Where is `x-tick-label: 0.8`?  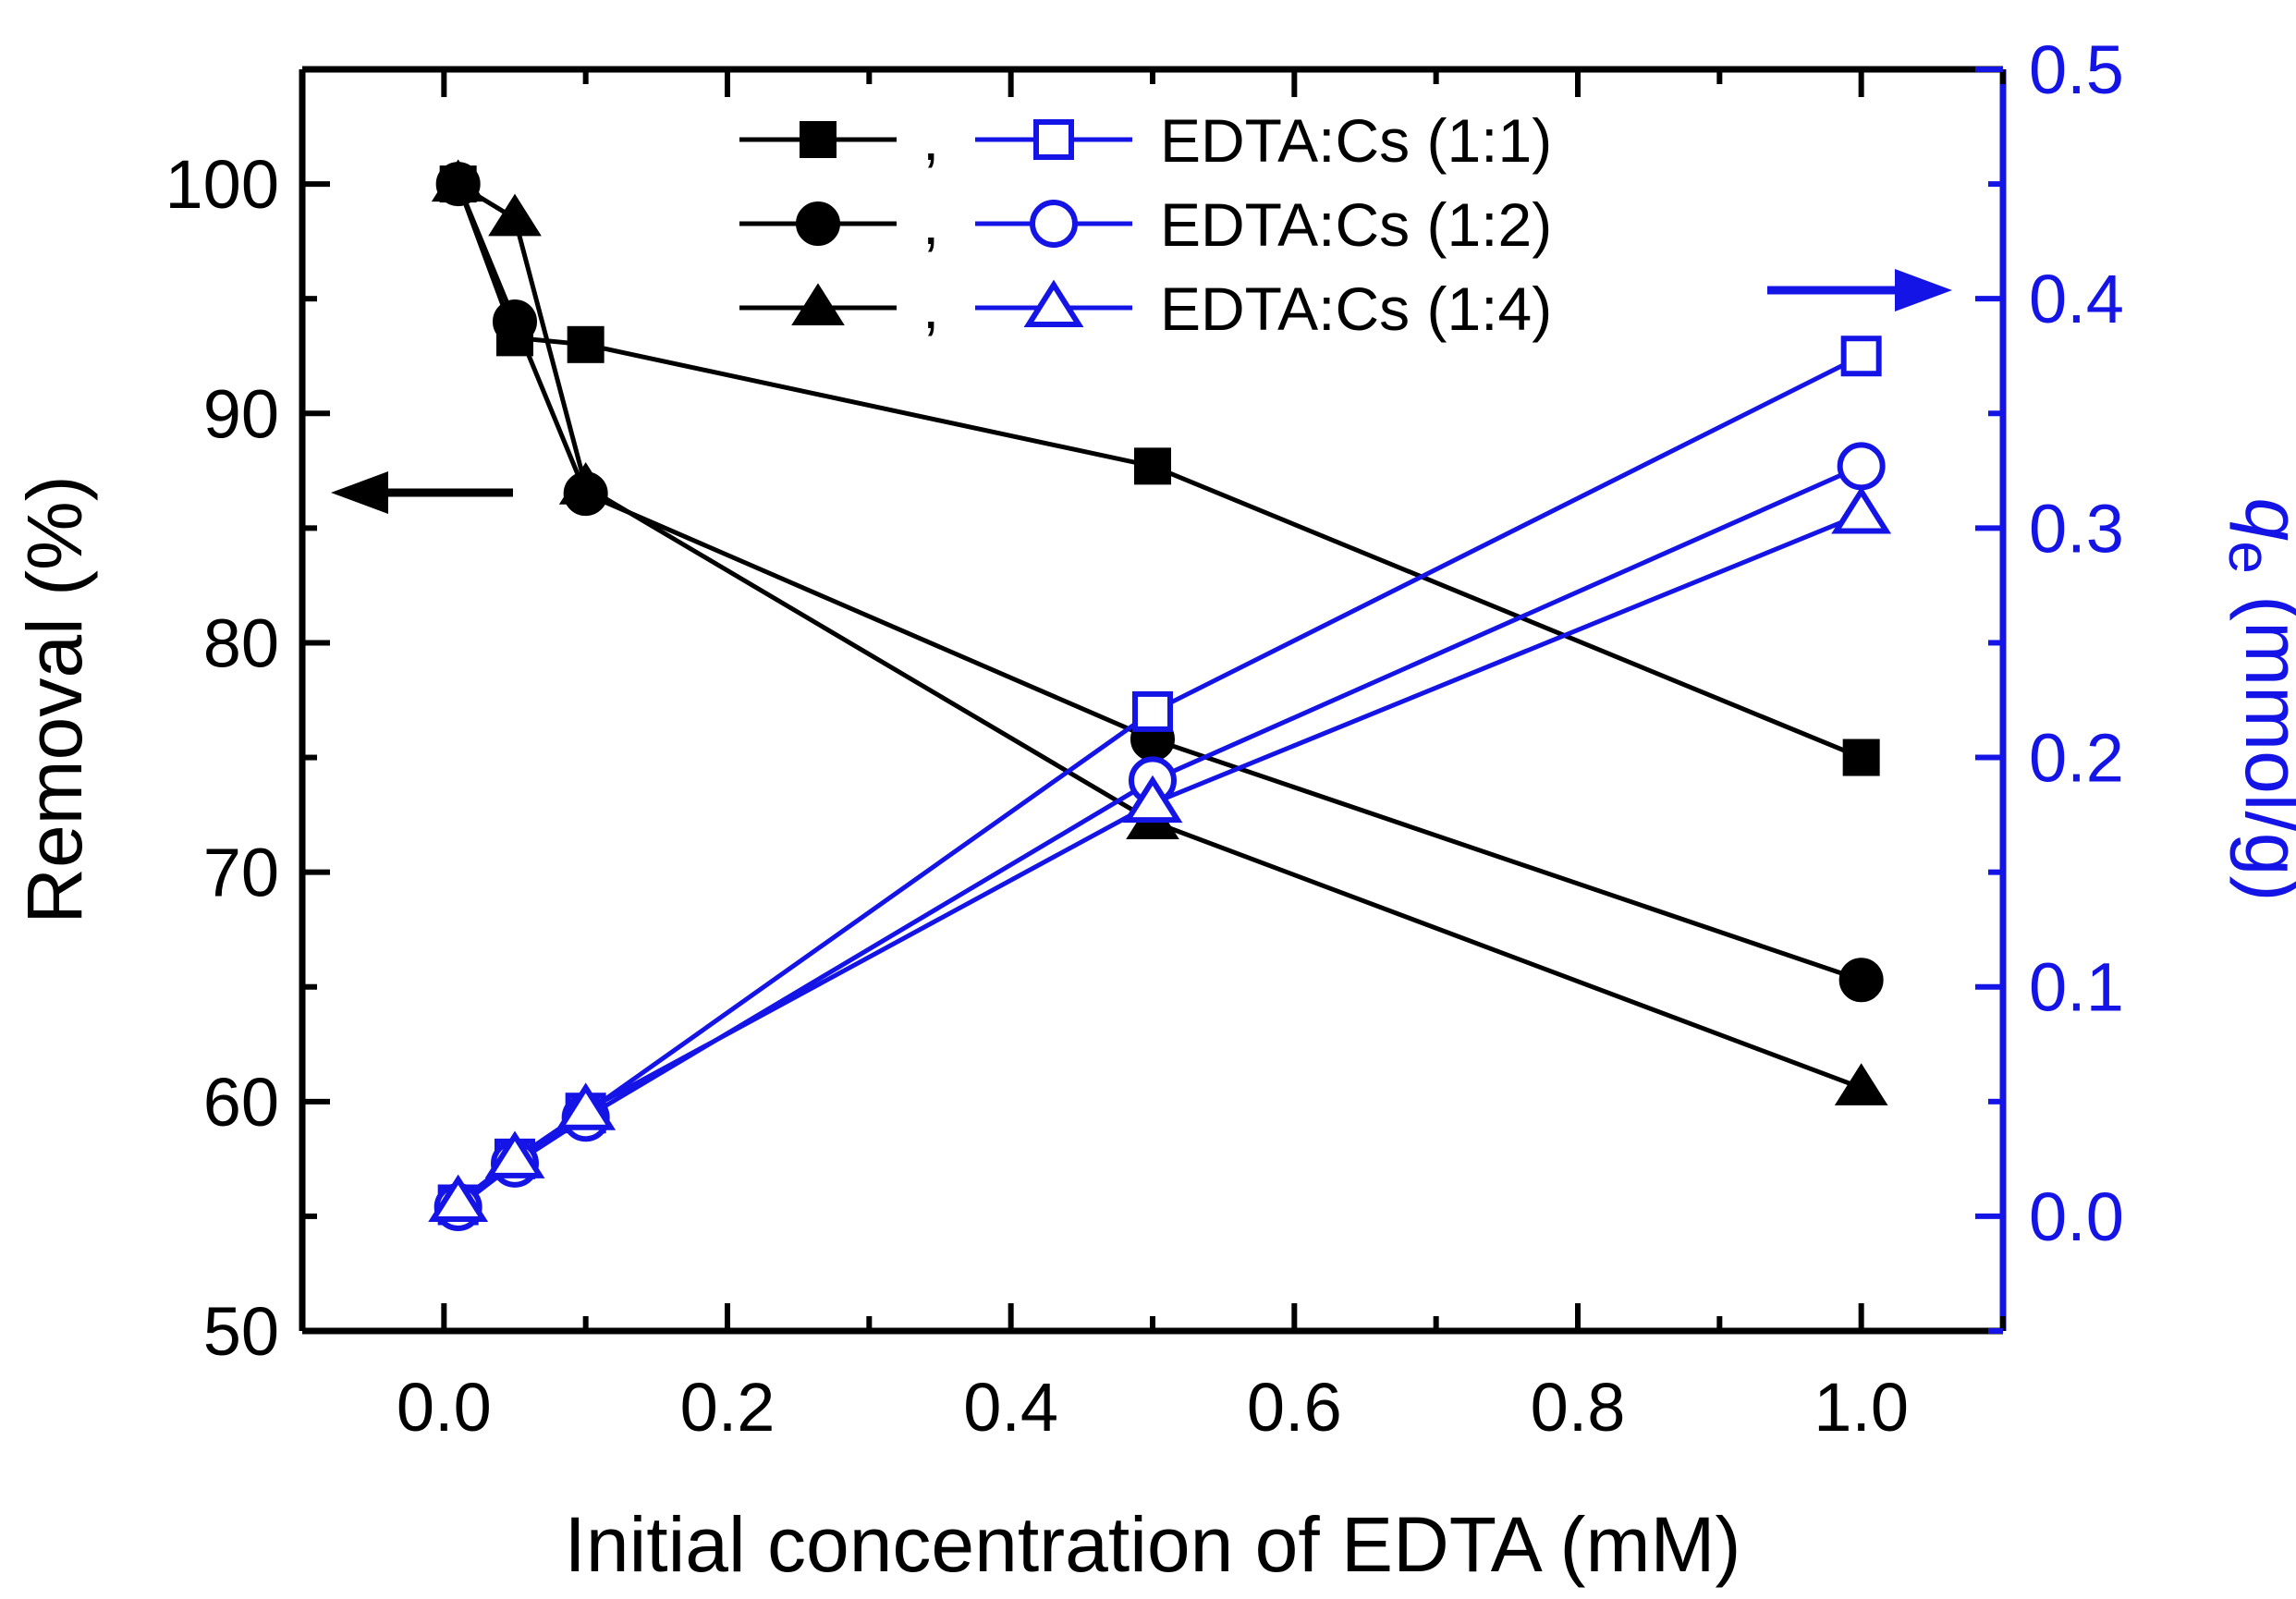
x-tick-label: 0.8 is located at coordinates (1579, 1407).